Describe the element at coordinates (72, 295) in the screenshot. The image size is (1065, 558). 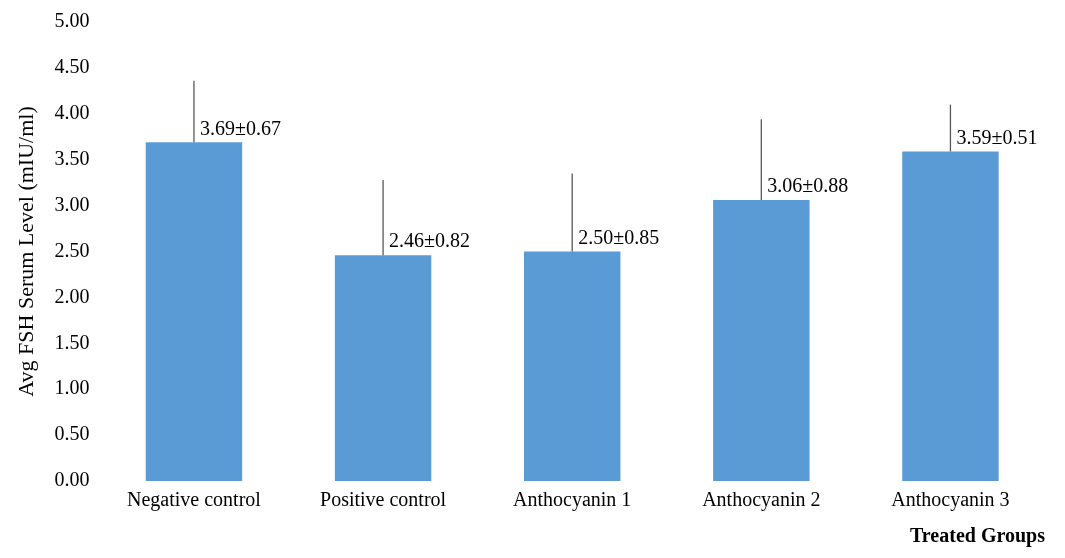
I see `y-tick-label: 2.00` at that location.